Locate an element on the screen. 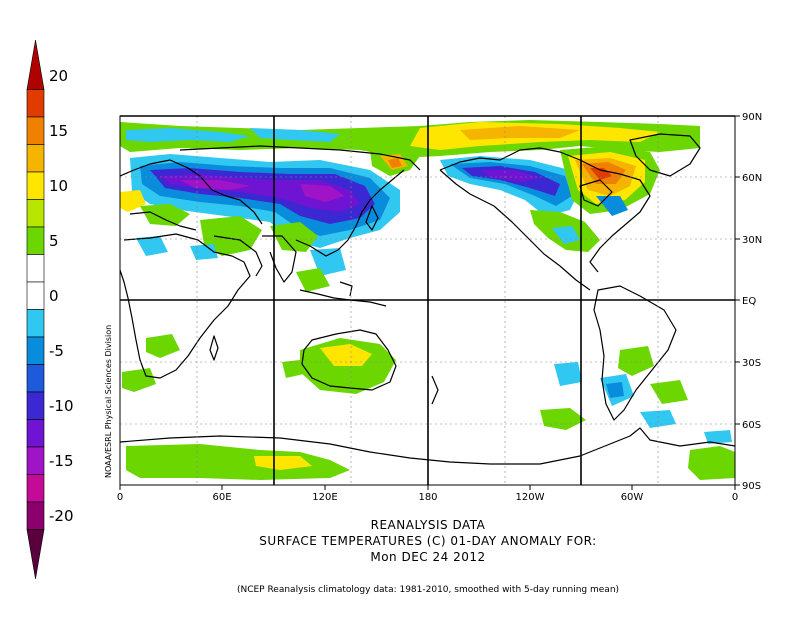 The width and height of the screenshot is (800, 618). anomaly-patch-yellow-antarctica is located at coordinates (283, 463).